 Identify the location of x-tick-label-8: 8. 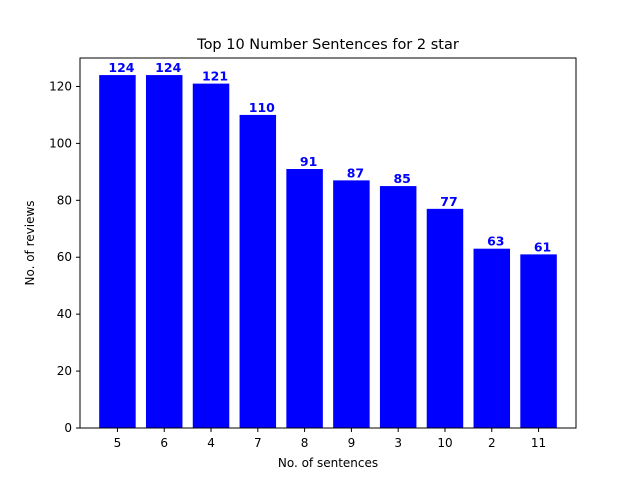
(305, 443).